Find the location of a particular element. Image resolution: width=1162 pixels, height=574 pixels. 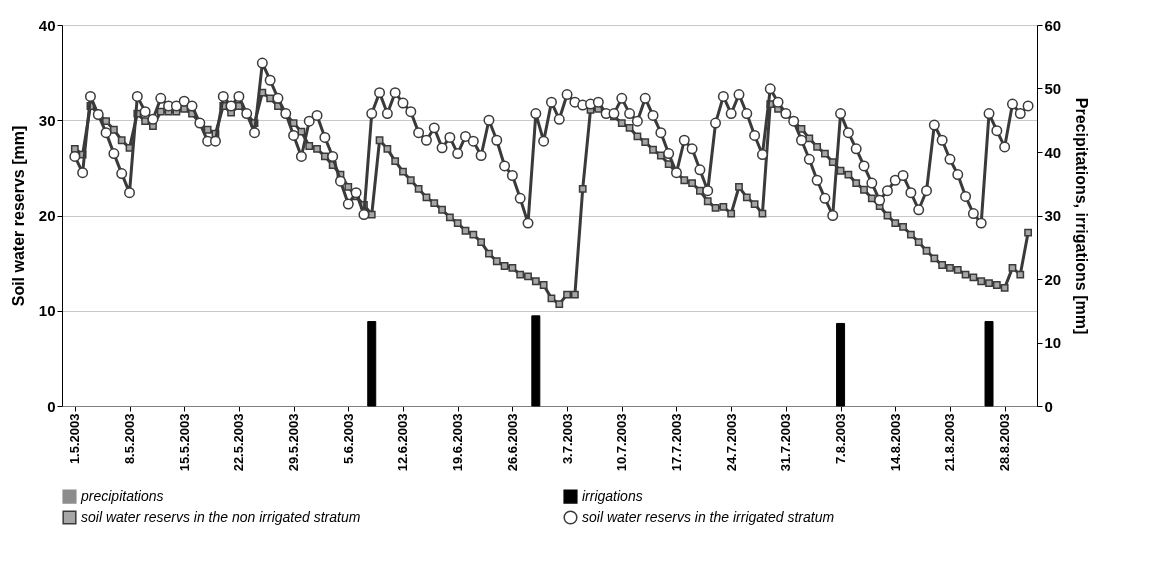

x-tick-label: 14.8.2003 is located at coordinates (895, 442).